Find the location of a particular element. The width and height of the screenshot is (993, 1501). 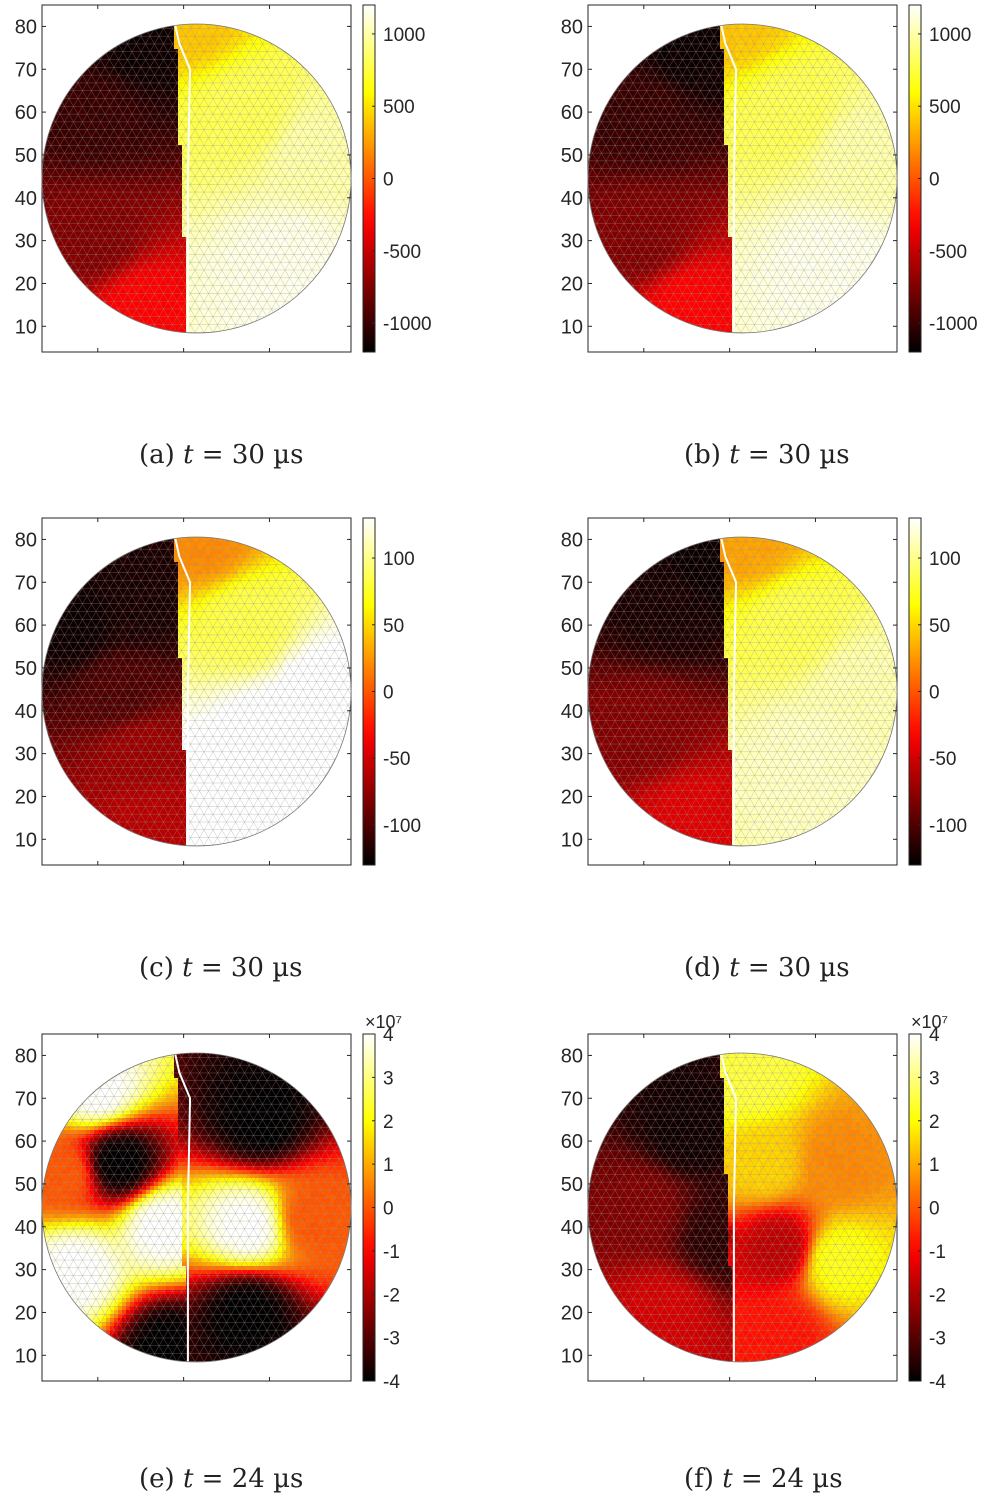

caption-f-var: t is located at coordinates (727, 1479).